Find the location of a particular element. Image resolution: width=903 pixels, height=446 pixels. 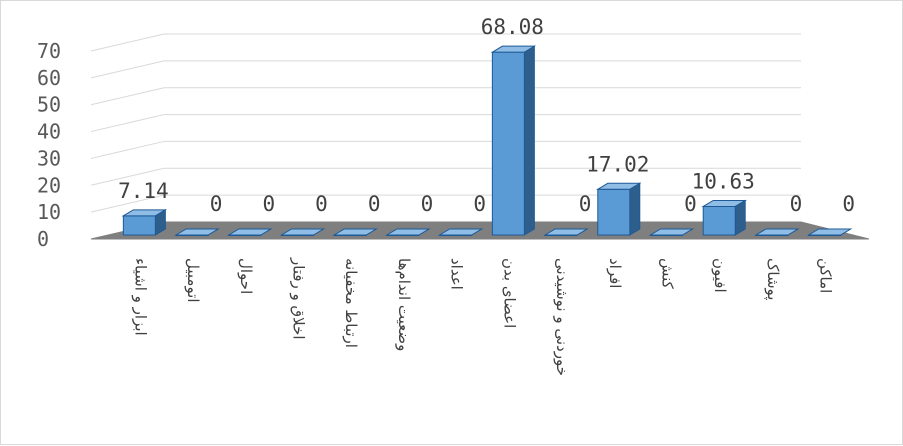

category-label: اخلاق و رفتار is located at coordinates (299, 298).